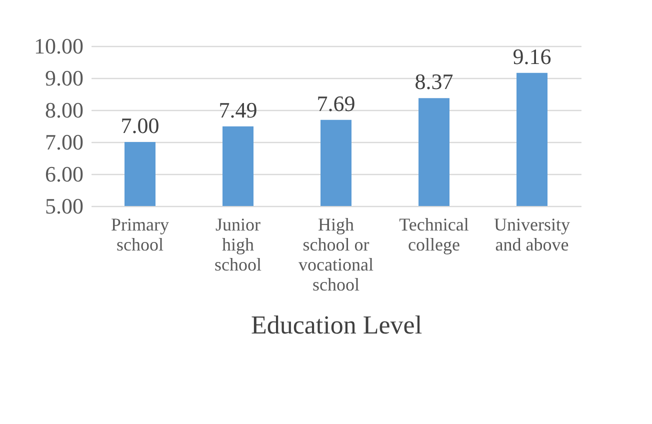 Image resolution: width=652 pixels, height=424 pixels. I want to click on y-tick-label: 9.00, so click(64, 78).